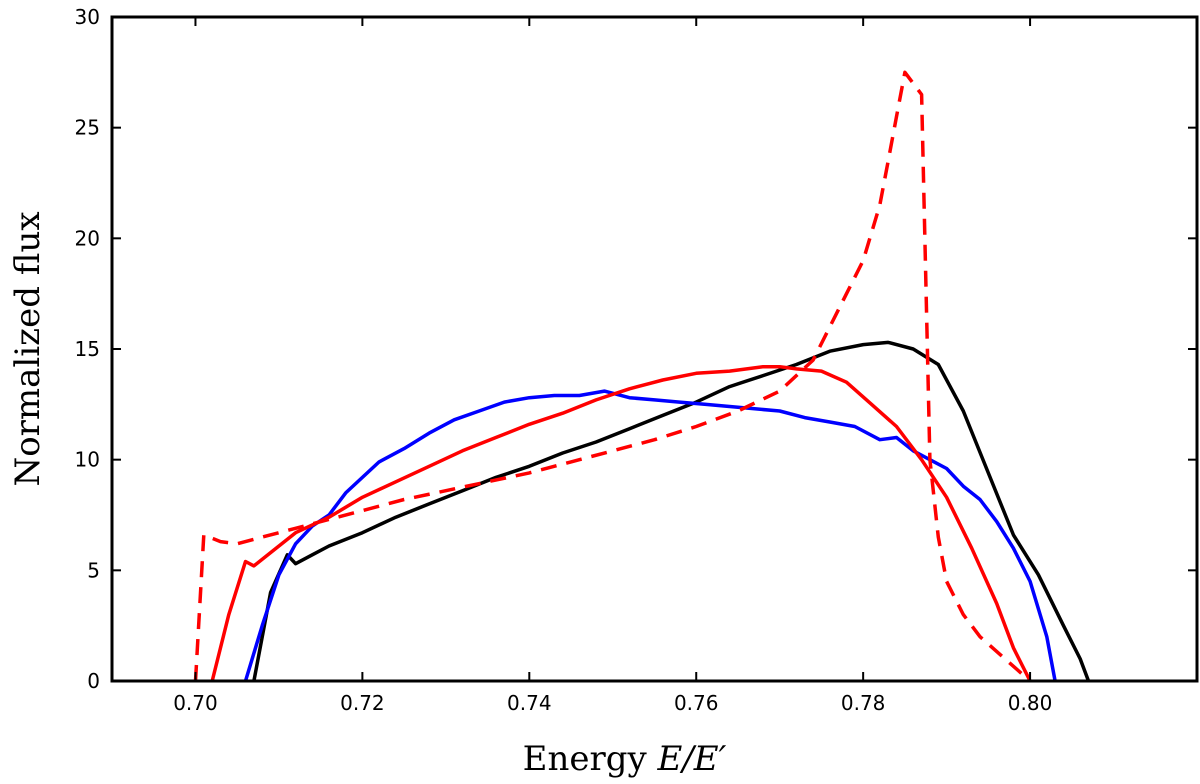 This screenshot has width=1200, height=784. Describe the element at coordinates (87, 460) in the screenshot. I see `y-tick-label: 10` at that location.